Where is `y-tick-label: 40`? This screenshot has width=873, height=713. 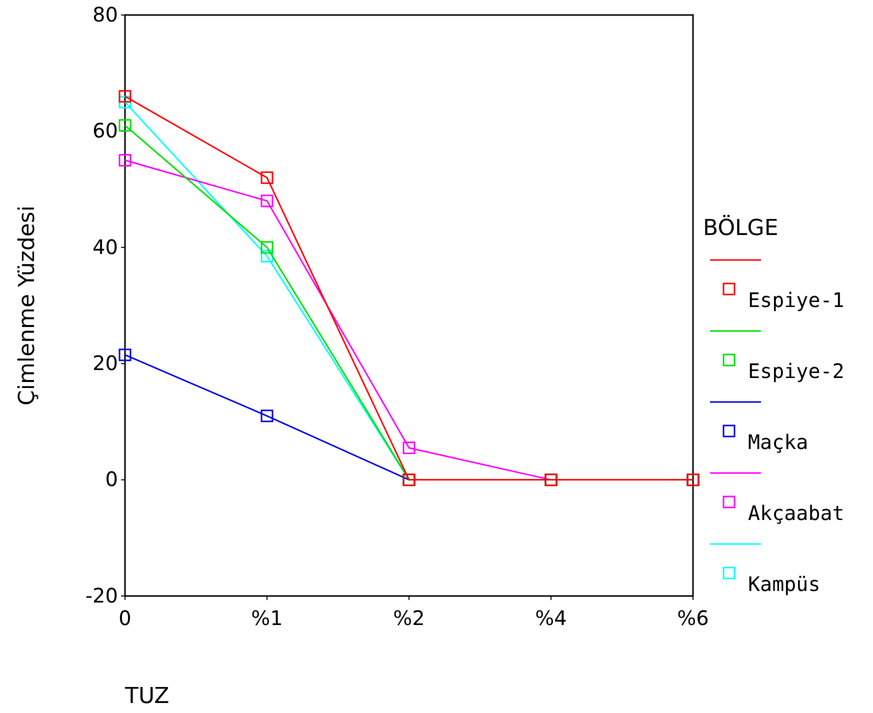
y-tick-label: 40 is located at coordinates (105, 246).